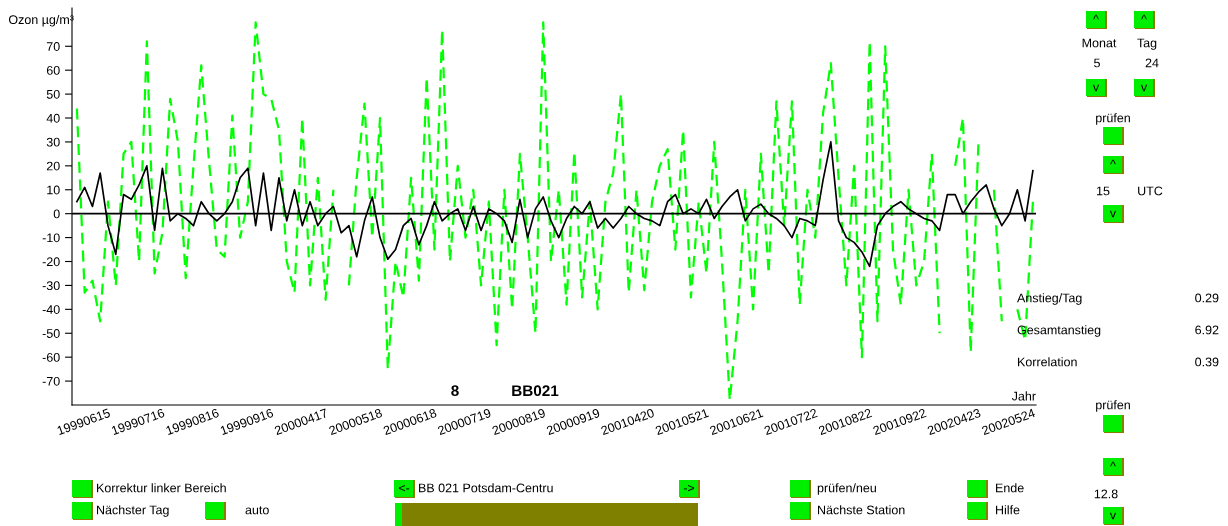 This screenshot has height=526, width=1228. I want to click on text: Nächster Tag, so click(133, 511).